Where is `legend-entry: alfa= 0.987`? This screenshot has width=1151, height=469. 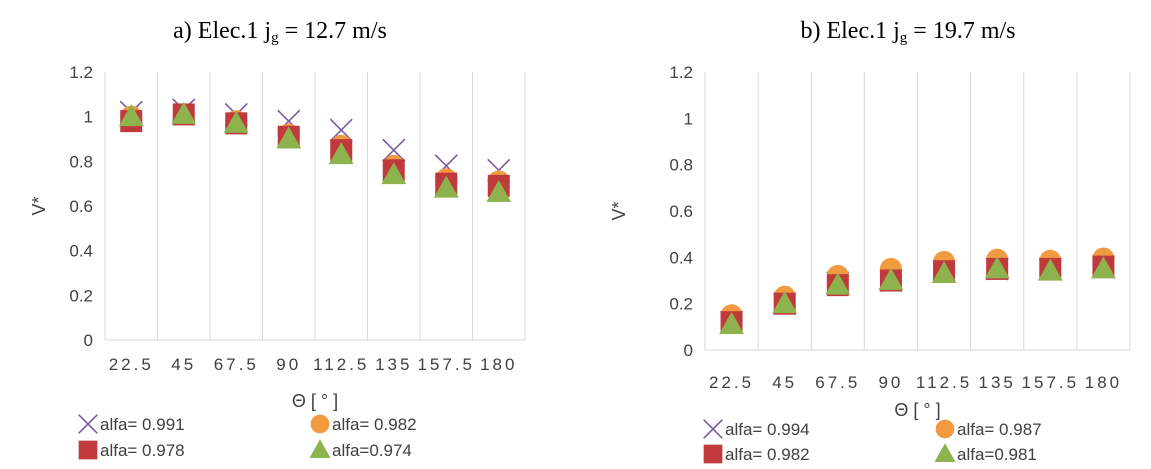 legend-entry: alfa= 0.987 is located at coordinates (999, 429).